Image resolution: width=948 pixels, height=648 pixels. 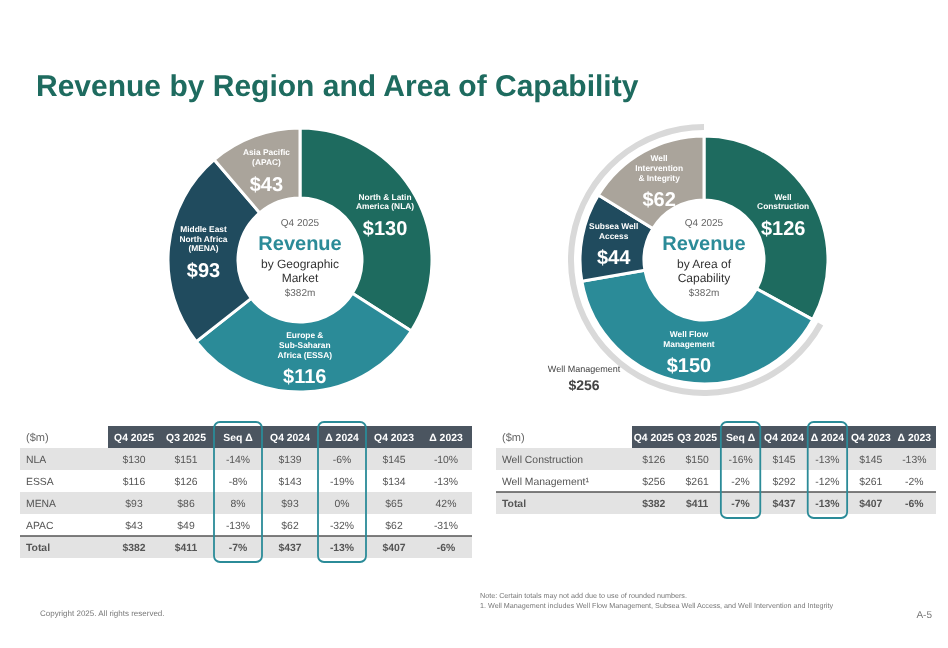 I want to click on text: Revenue by Region and Area of Capability, so click(x=338, y=87).